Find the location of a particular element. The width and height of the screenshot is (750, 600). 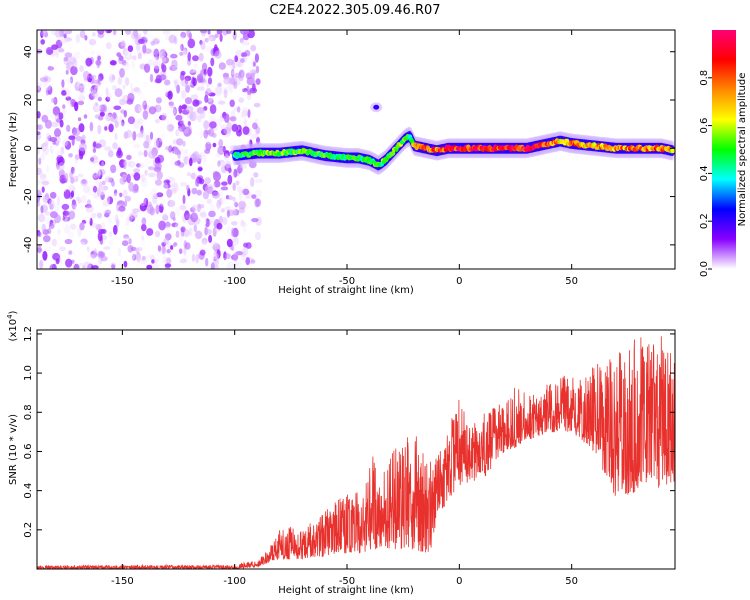

colorbar-gradient is located at coordinates (724, 149).